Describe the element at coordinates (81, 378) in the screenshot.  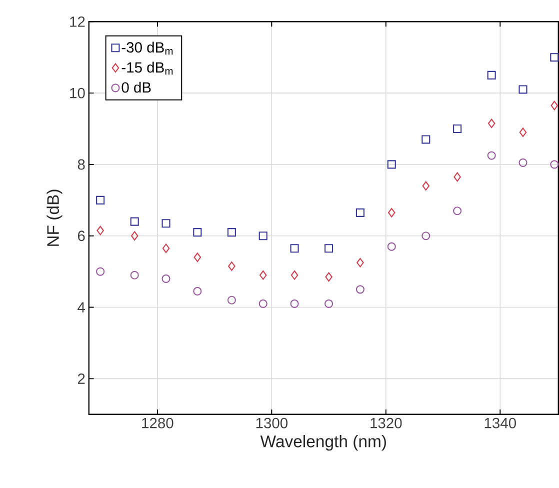
I see `y-tick-label: 2` at that location.